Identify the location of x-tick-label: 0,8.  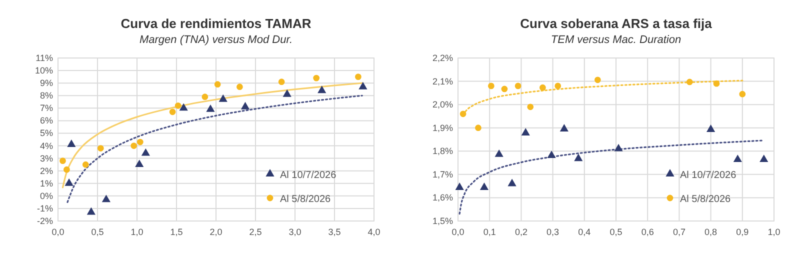
(711, 232).